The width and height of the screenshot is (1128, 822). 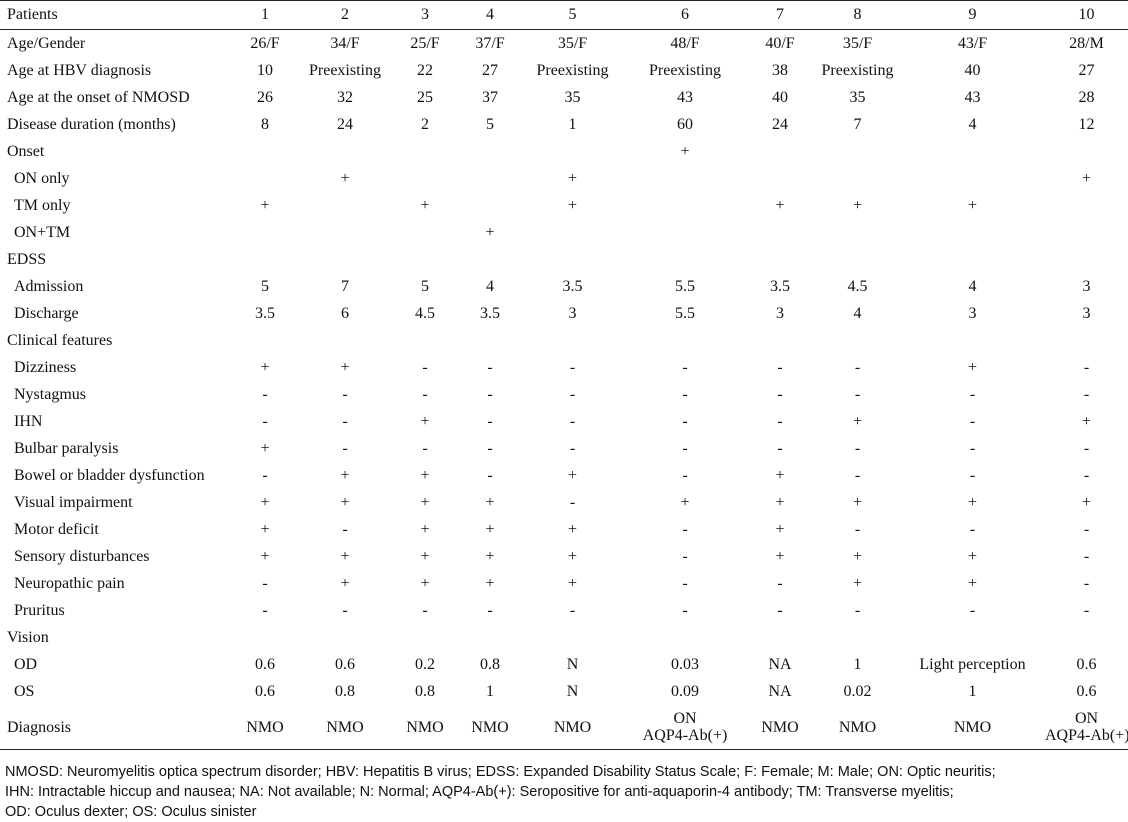 I want to click on row-sublabel: TM only, so click(x=42, y=205).